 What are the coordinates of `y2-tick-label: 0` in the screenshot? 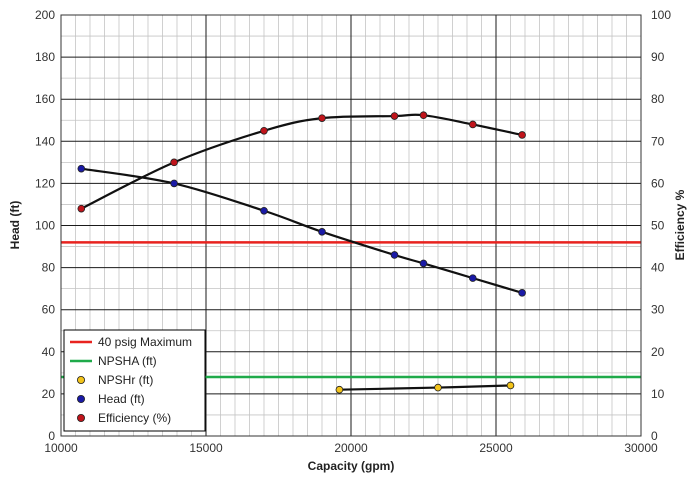 It's located at (654, 436).